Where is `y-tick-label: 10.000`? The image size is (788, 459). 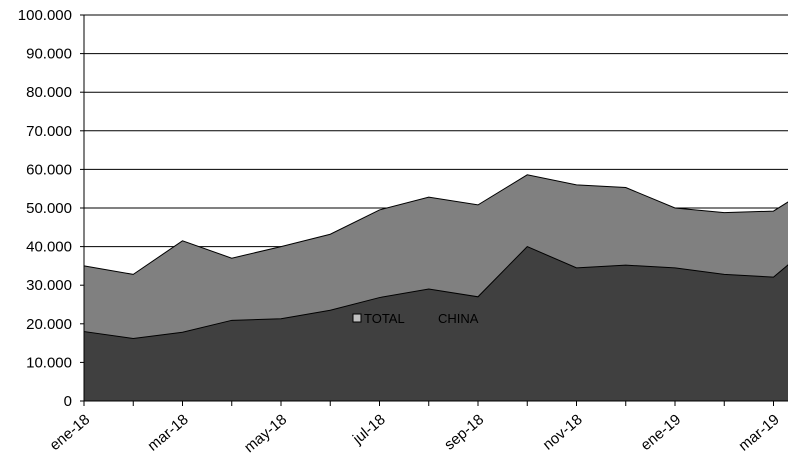 y-tick-label: 10.000 is located at coordinates (49, 362).